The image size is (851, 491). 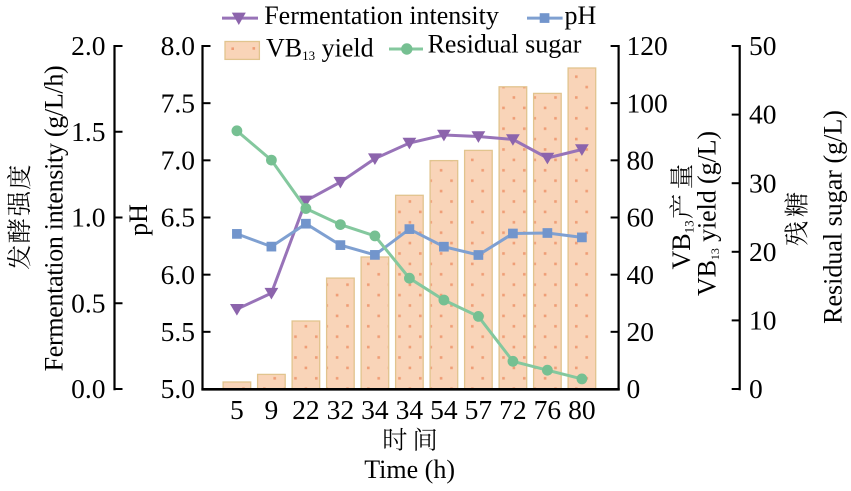 What do you see at coordinates (479, 409) in the screenshot?
I see `svg-text: 57` at bounding box center [479, 409].